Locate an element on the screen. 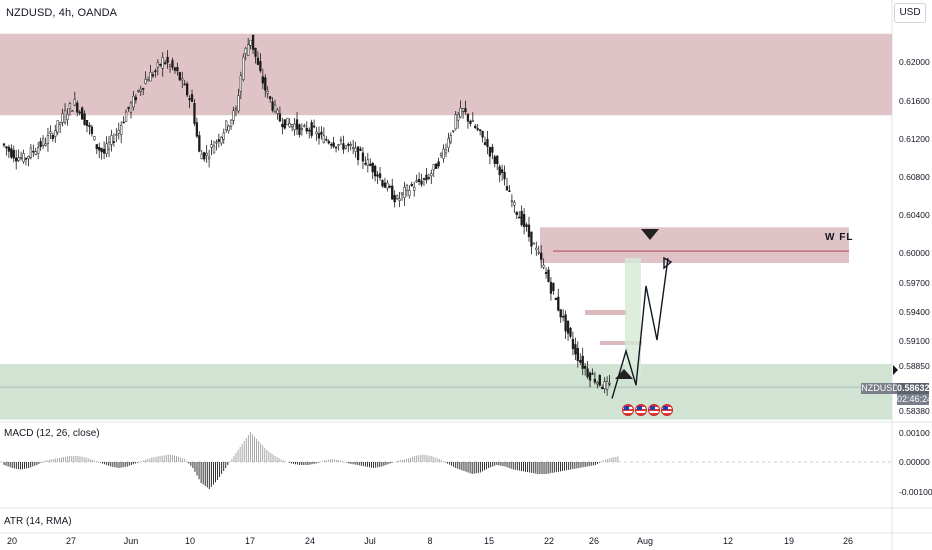 This screenshot has height=550, width=932. symbol-title: NZDUSD, 4h, OANDA is located at coordinates (62, 13).